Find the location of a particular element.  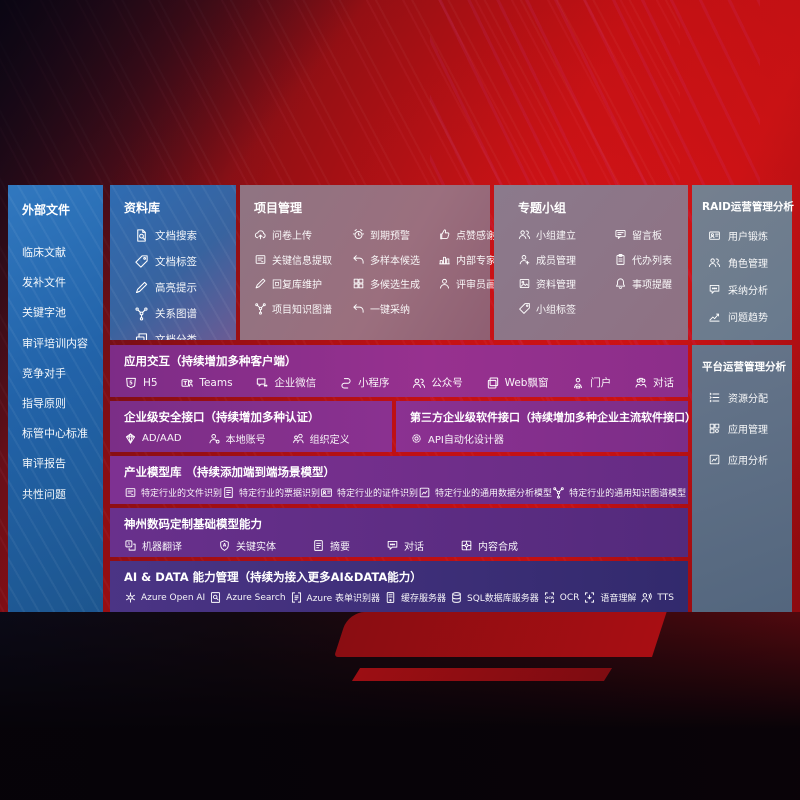

row-title: 企业级安全接口（持续增加多种认证） is located at coordinates (222, 417).